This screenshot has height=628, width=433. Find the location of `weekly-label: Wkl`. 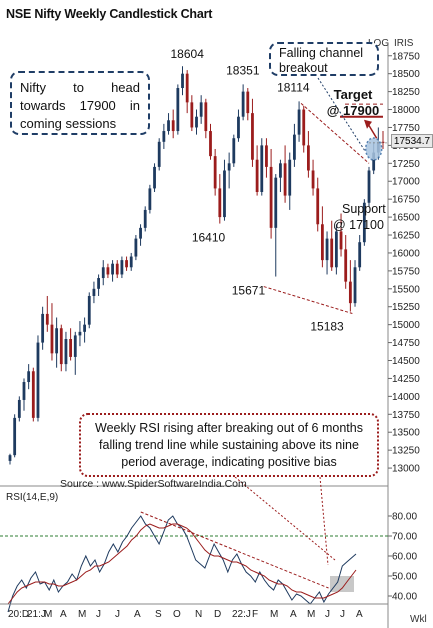

weekly-label: Wkl is located at coordinates (418, 619).